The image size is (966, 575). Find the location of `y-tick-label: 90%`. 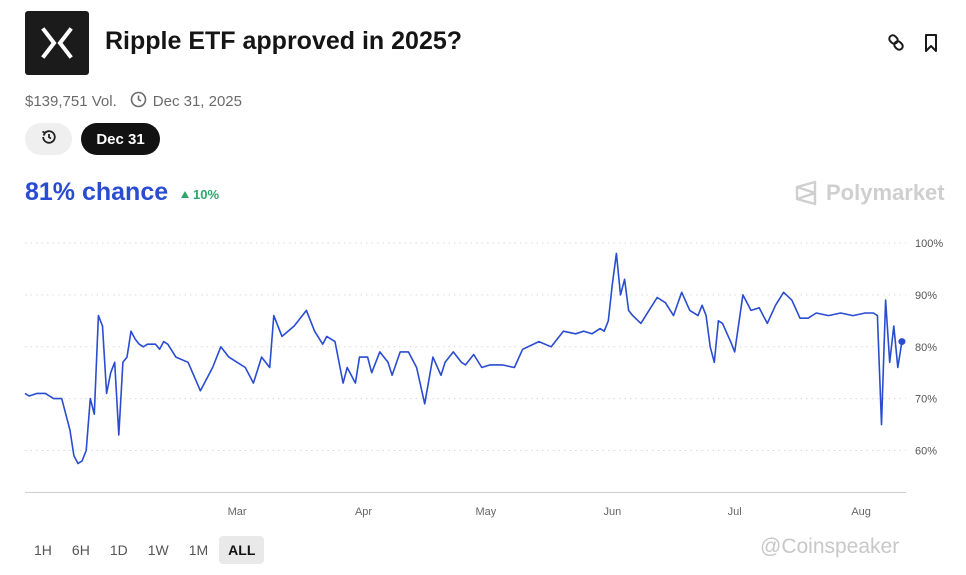

y-tick-label: 90% is located at coordinates (926, 296).